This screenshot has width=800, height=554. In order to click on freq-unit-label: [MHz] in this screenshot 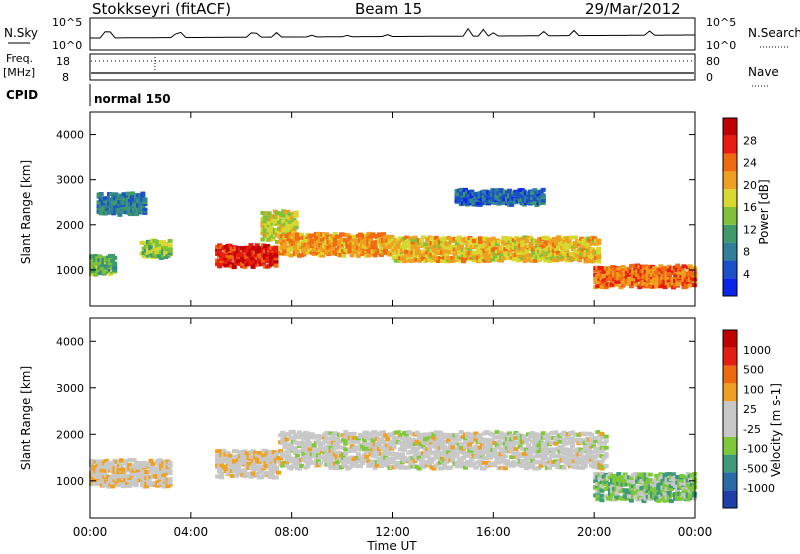, I will do `click(19, 72)`.